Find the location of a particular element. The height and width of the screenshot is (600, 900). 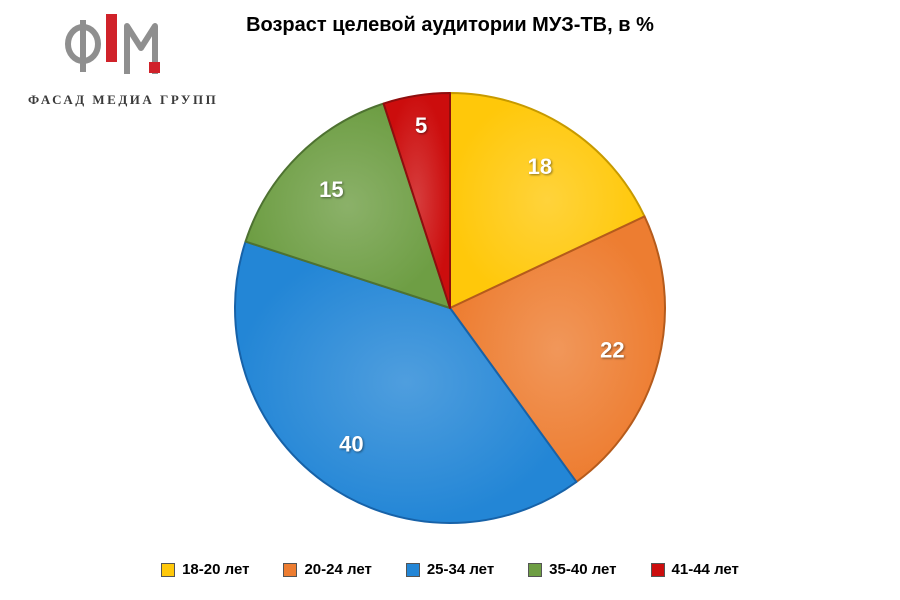

chart-title: Возраст целевой аудитории МУЗ-ТВ, в % is located at coordinates (450, 25).